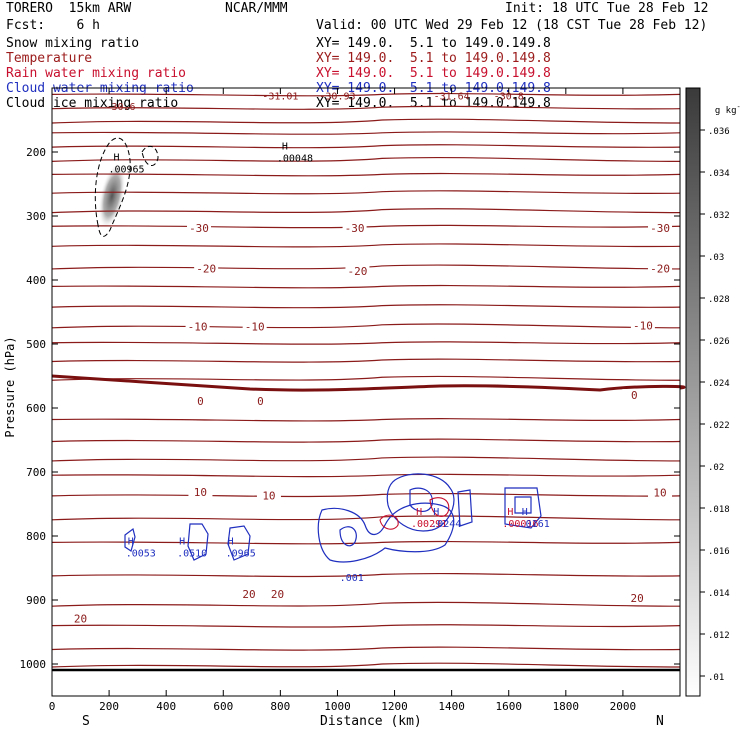 The width and height of the screenshot is (740, 740). Describe the element at coordinates (722, 102) in the screenshot. I see `colorbar-unit: g kg-1` at that location.